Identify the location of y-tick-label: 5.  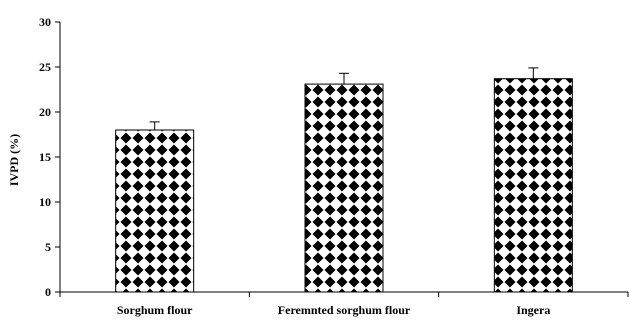
(48, 247).